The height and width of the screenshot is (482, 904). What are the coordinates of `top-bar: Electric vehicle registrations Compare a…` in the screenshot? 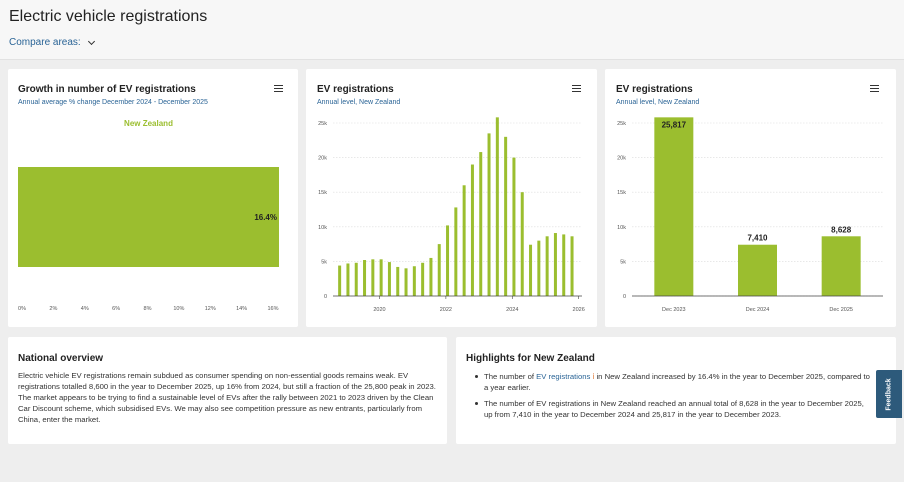 It's located at (452, 30).